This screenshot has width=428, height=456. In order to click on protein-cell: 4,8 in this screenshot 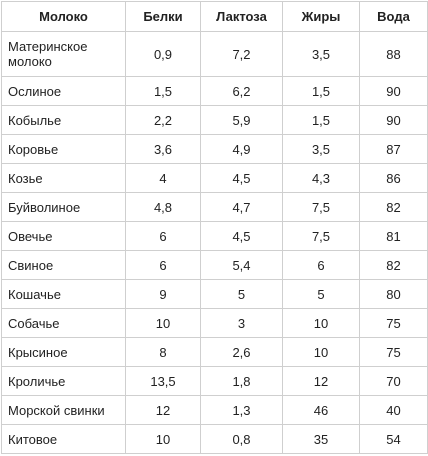, I will do `click(163, 207)`.